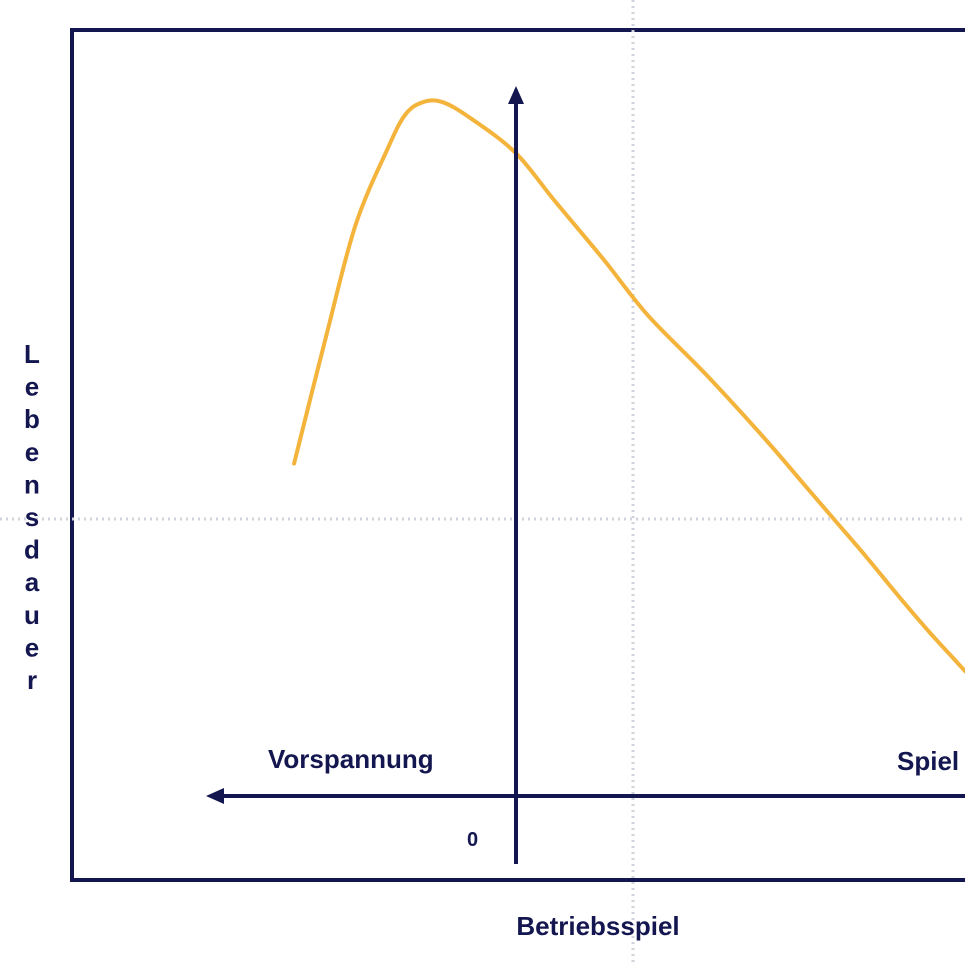  What do you see at coordinates (597, 926) in the screenshot?
I see `x-axis-label: Betriebsspiel` at bounding box center [597, 926].